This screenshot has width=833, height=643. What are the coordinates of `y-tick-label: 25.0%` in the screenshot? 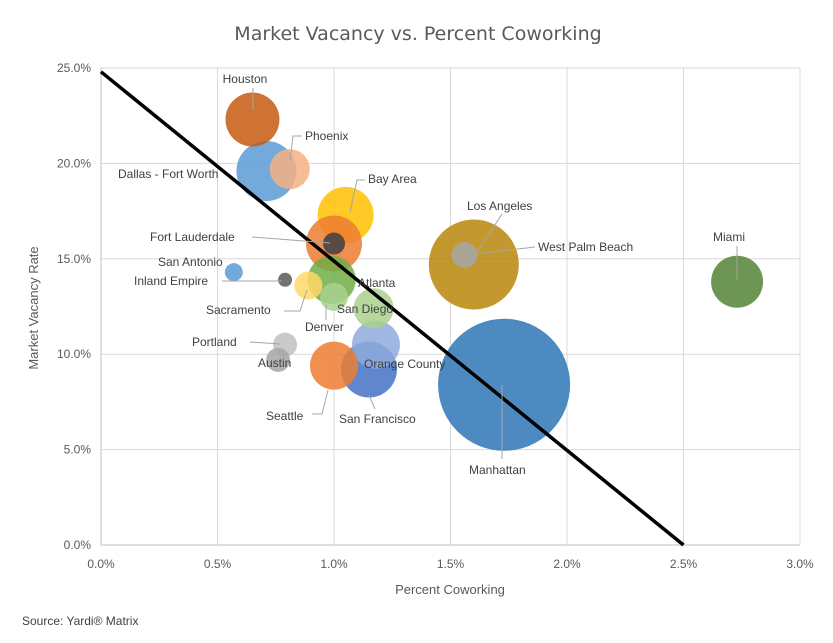 It's located at (74, 68).